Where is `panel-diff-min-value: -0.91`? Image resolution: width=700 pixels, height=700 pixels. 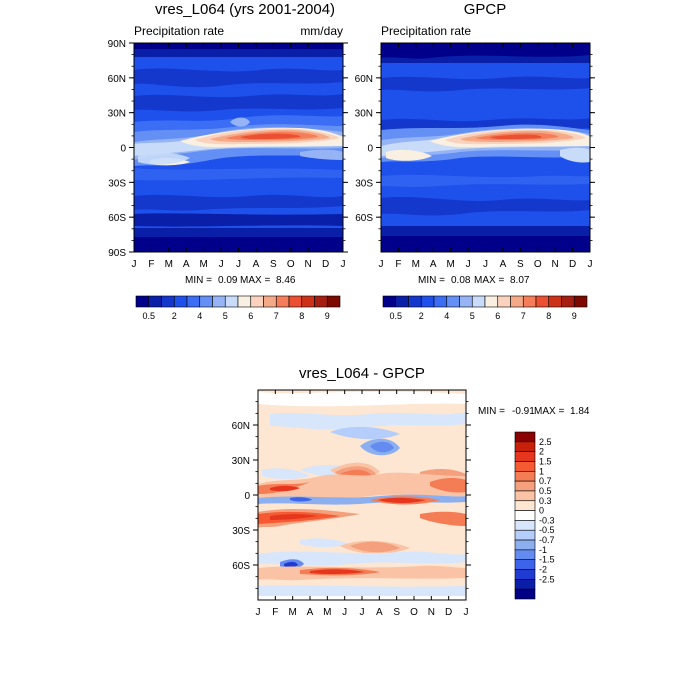
panel-diff-min-value: -0.91 is located at coordinates (523, 411).